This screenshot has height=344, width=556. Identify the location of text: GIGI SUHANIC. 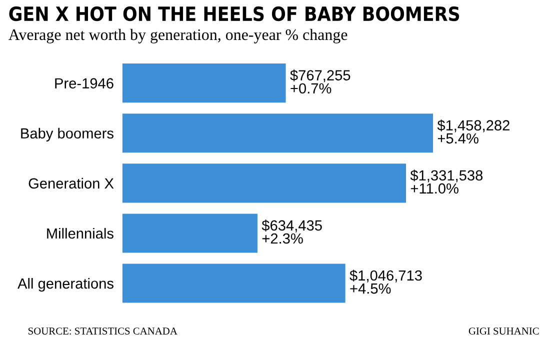
(503, 331).